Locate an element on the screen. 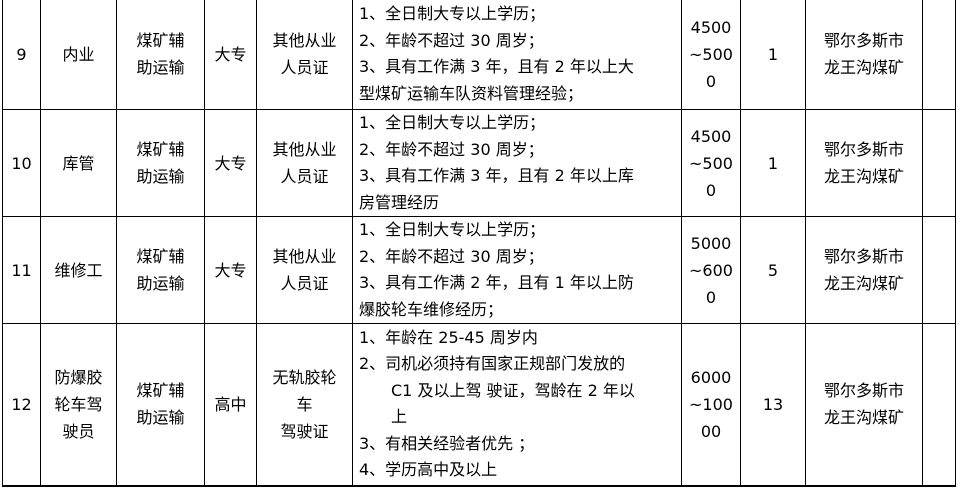 This screenshot has width=961, height=490. requirements-cell-line: C1 及以上驾 驶证，驾龄在 2 年以 is located at coordinates (513, 390).